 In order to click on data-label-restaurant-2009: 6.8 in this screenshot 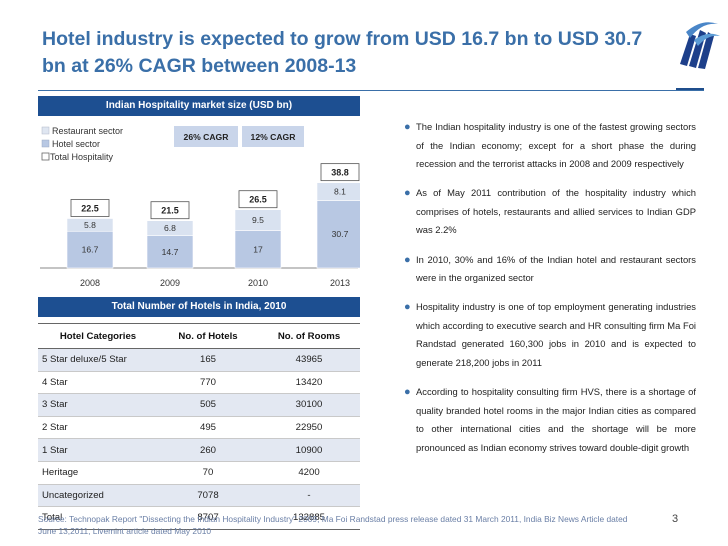, I will do `click(170, 228)`.